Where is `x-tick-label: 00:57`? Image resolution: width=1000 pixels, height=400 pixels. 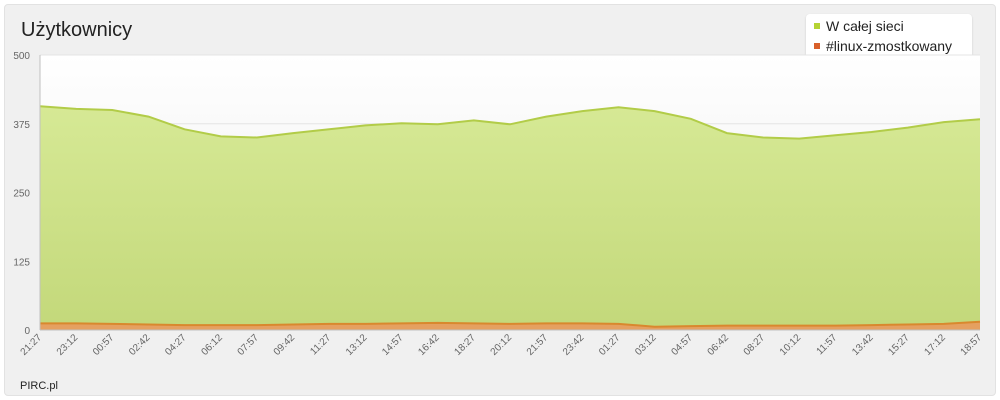
x-tick-label: 00:57 is located at coordinates (104, 345).